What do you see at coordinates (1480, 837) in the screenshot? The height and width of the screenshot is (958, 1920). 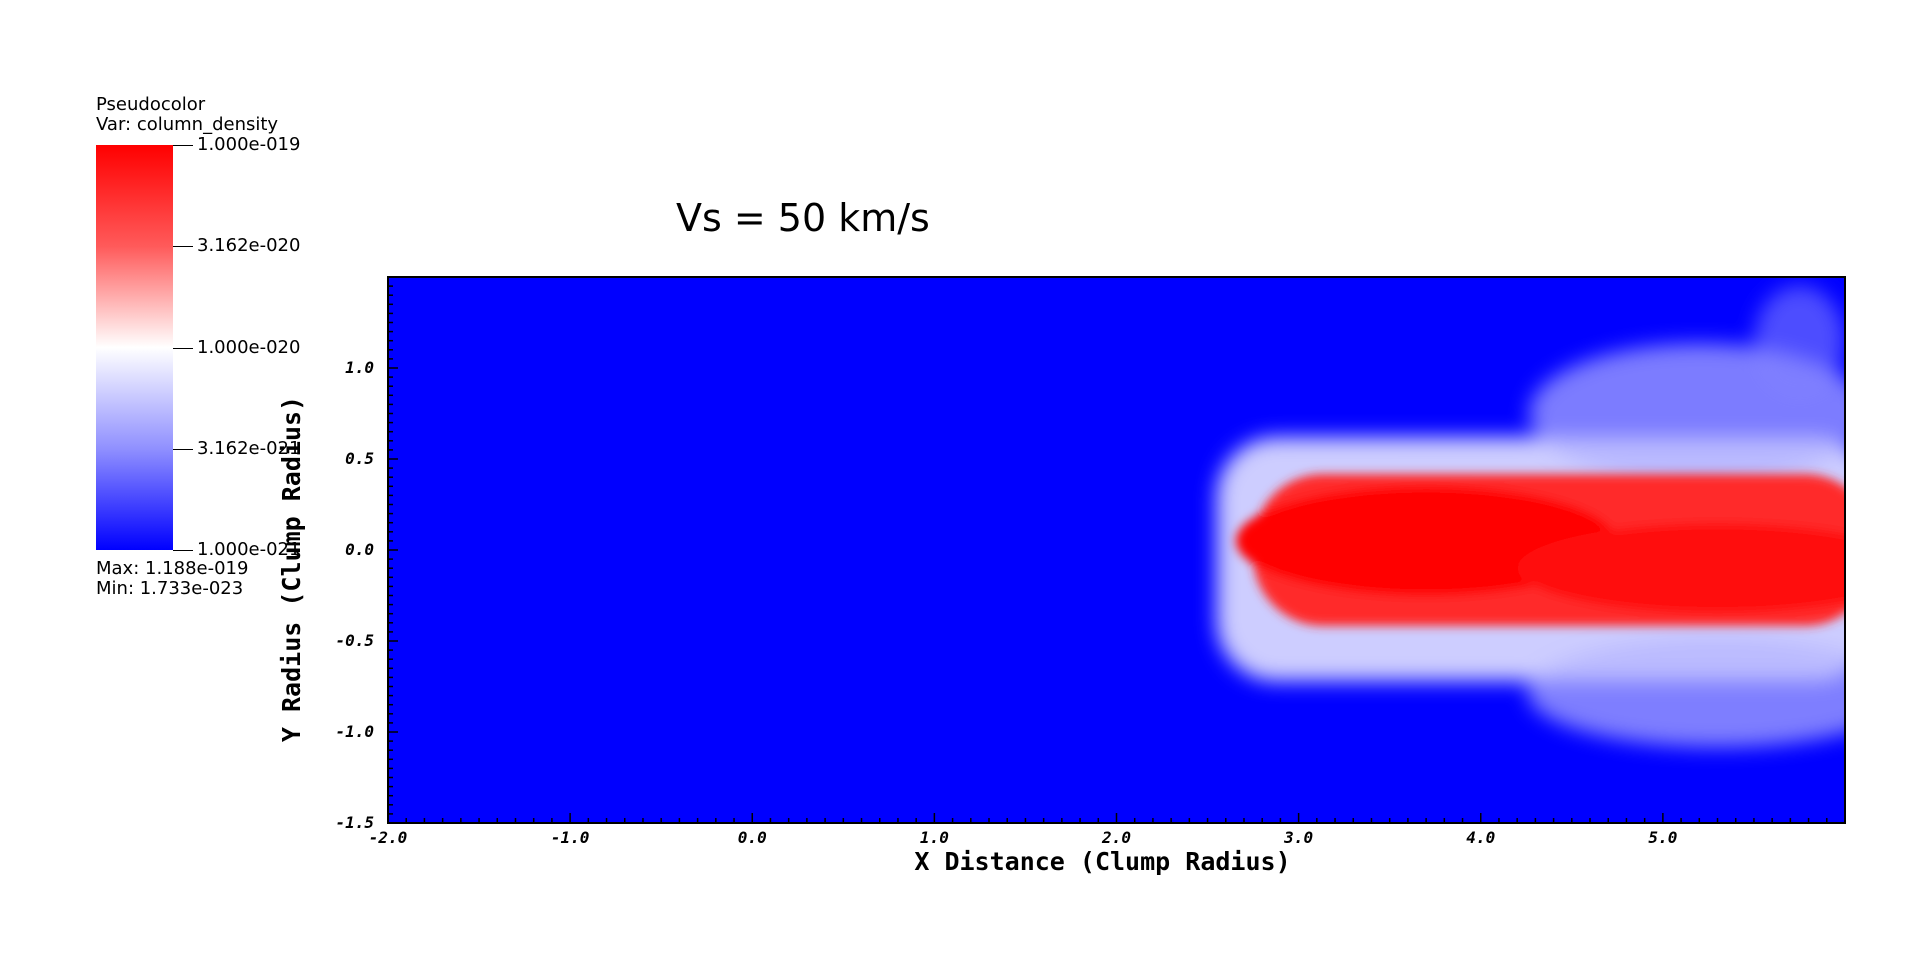 I see `x-tick-label: 4.0` at bounding box center [1480, 837].